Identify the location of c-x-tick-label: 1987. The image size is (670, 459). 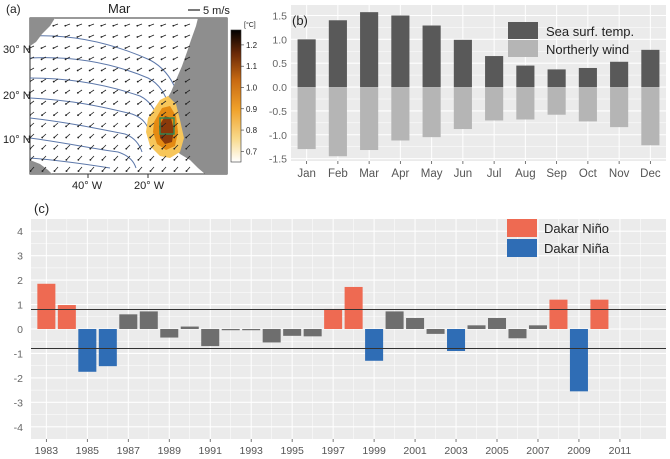
(129, 451).